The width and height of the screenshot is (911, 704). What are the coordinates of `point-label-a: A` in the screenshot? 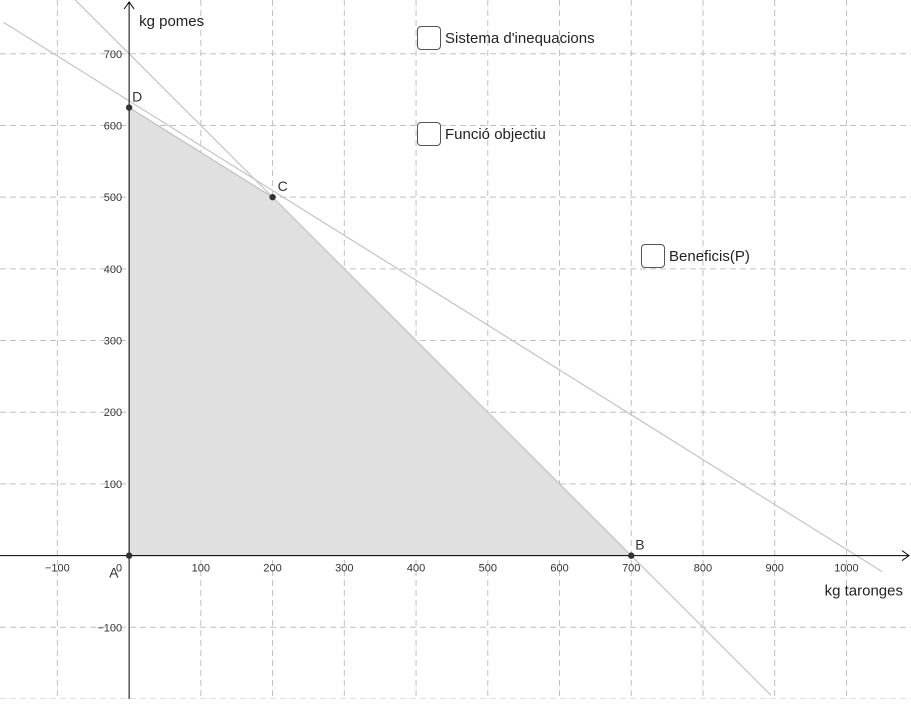 It's located at (114, 573).